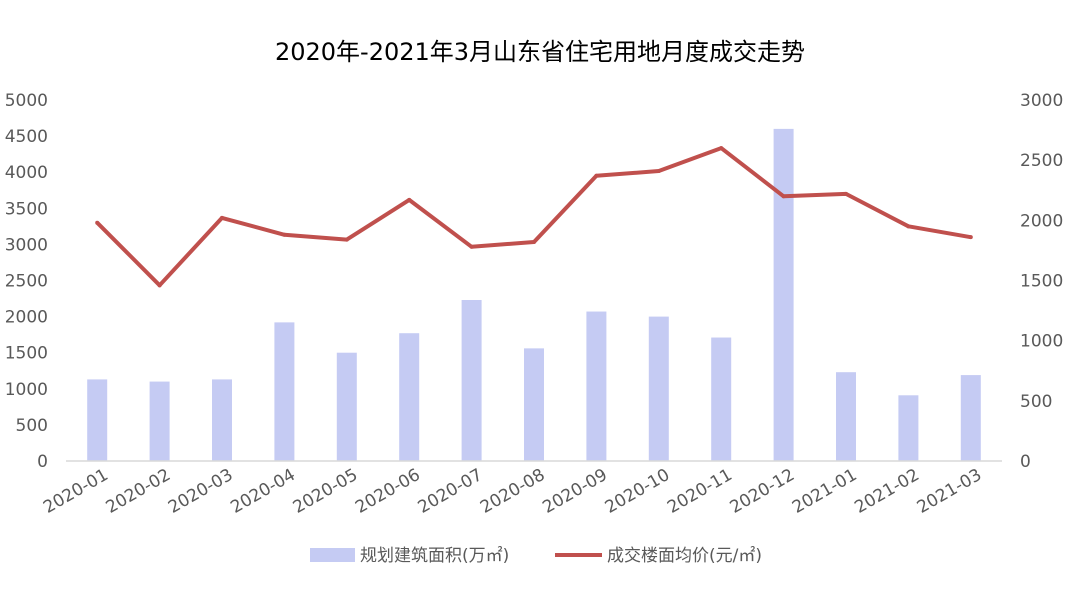 The height and width of the screenshot is (590, 1080). Describe the element at coordinates (26, 209) in the screenshot. I see `left-y-tick-label: 3500` at that location.